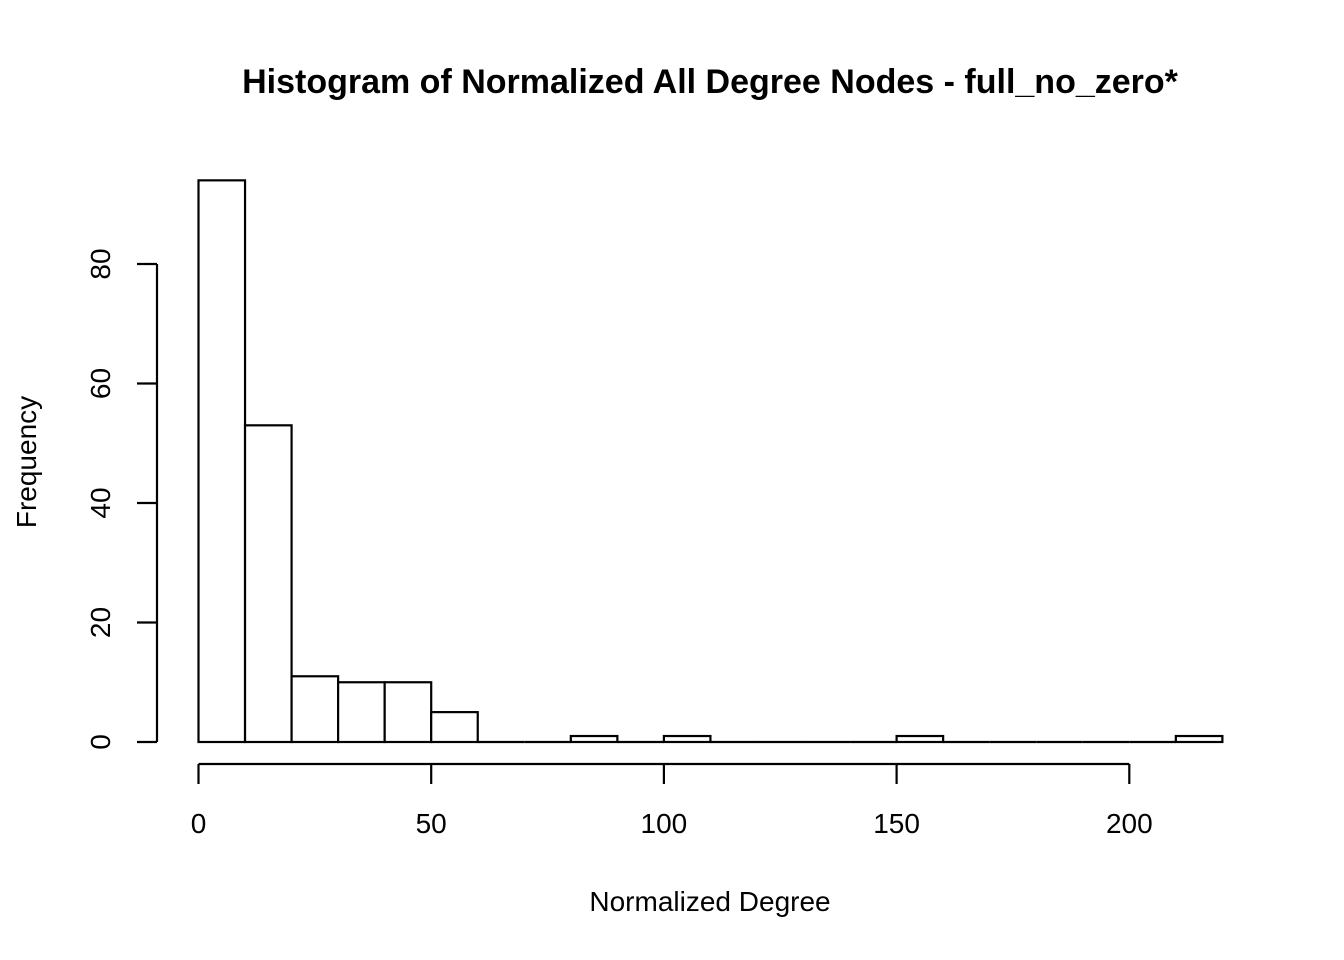 This screenshot has height=960, width=1344. Describe the element at coordinates (100, 742) in the screenshot. I see `y-tick-label: 0` at that location.